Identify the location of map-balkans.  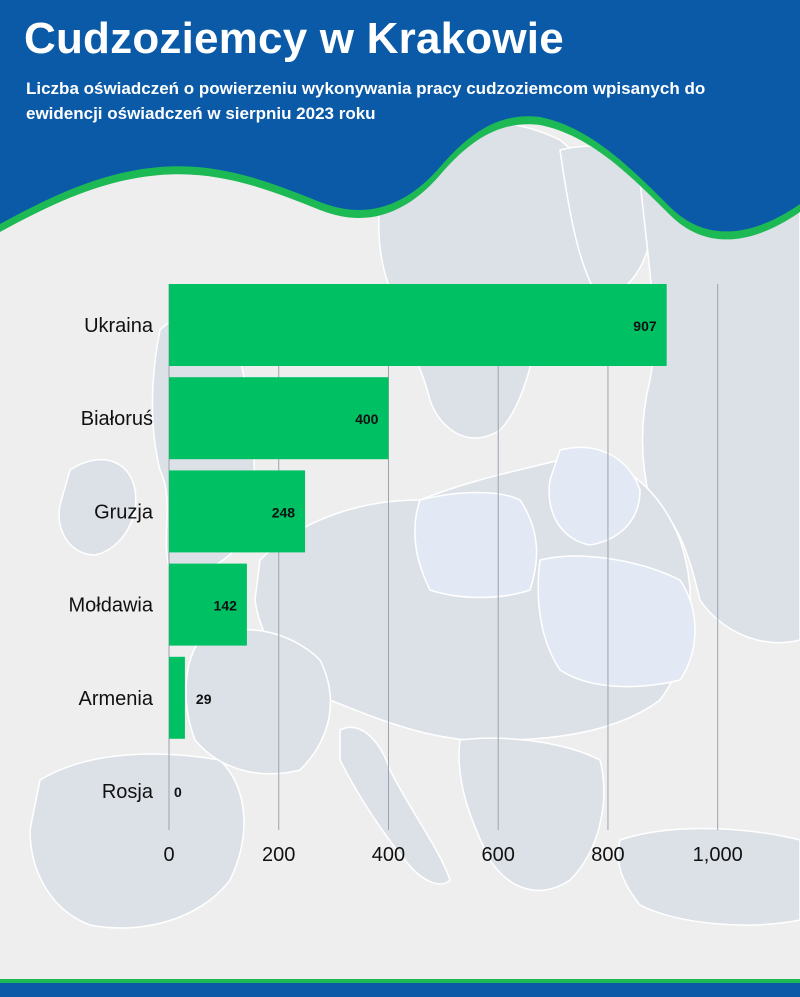
(531, 814).